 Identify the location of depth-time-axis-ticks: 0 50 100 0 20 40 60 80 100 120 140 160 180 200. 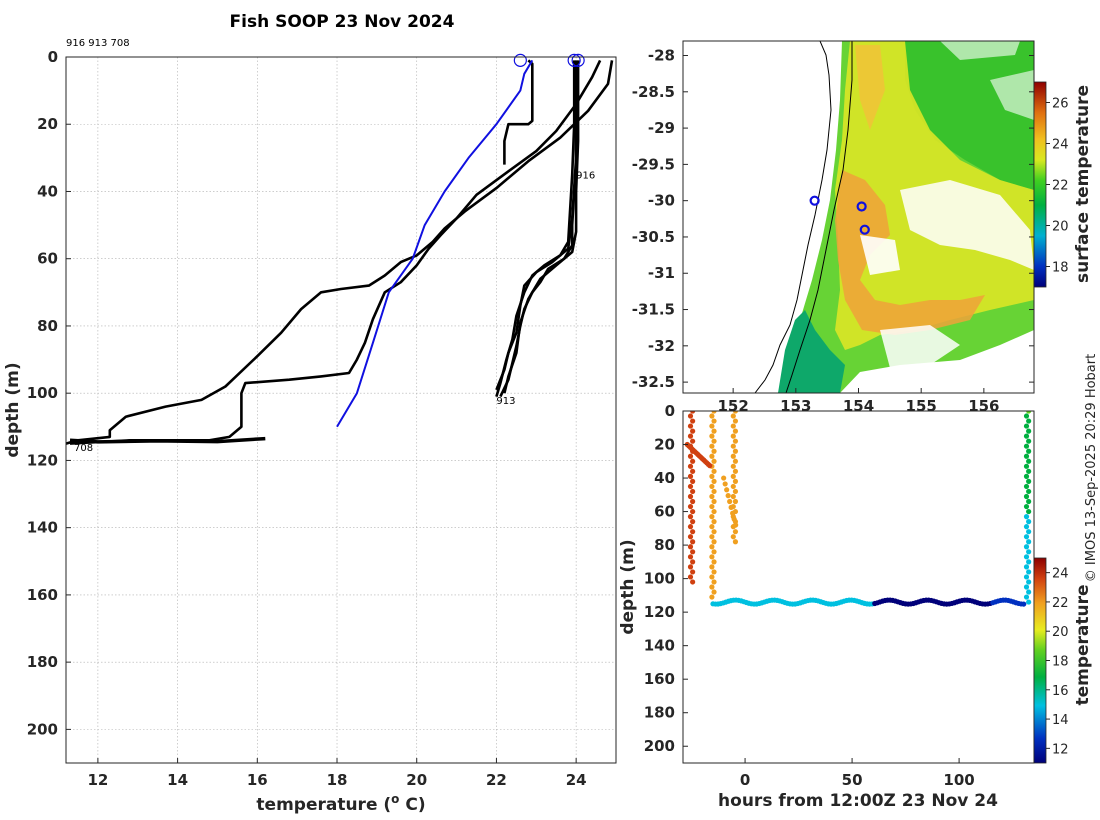
(809, 595).